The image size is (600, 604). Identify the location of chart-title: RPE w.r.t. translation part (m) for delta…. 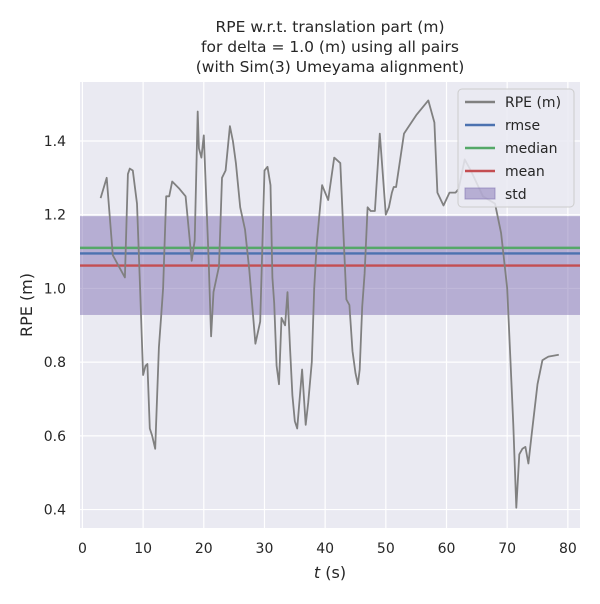
(330, 47).